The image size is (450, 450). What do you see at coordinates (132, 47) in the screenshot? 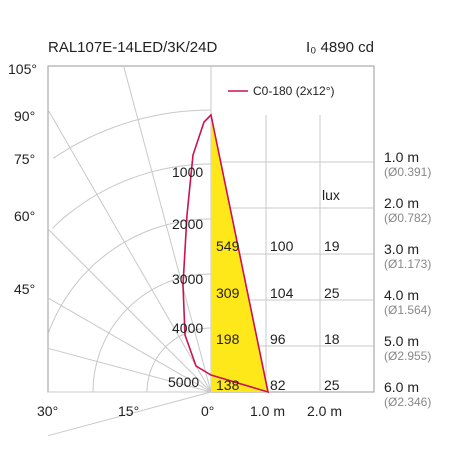
I see `product-code: RAL107E-14LED/3K/24D` at bounding box center [132, 47].